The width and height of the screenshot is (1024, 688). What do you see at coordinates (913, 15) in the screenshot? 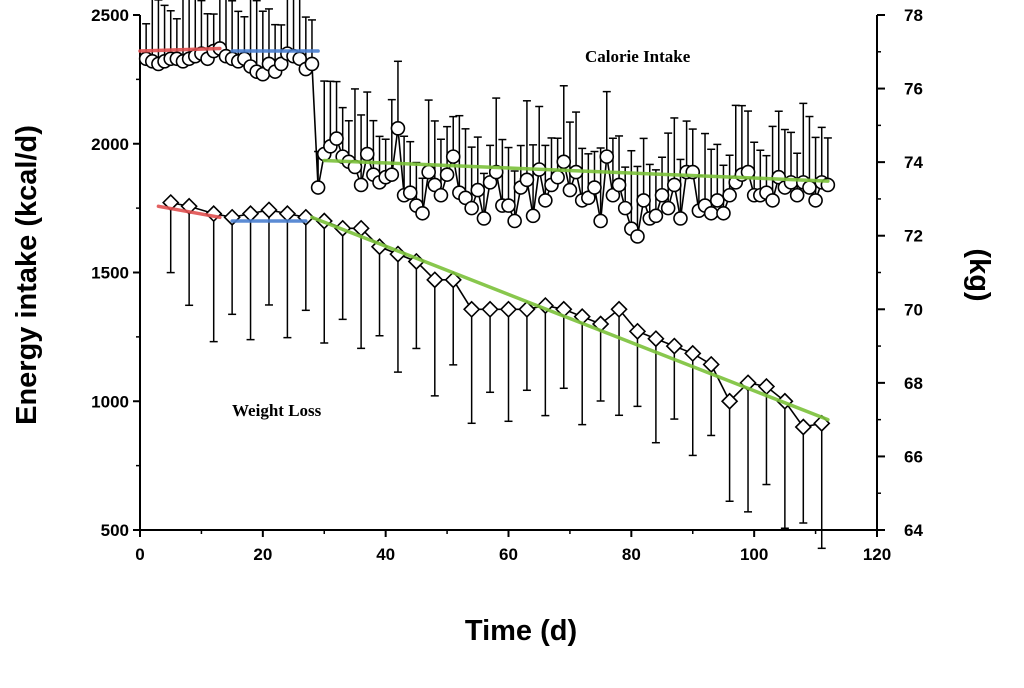
I see `right-y-tick-label: 78` at bounding box center [913, 15].